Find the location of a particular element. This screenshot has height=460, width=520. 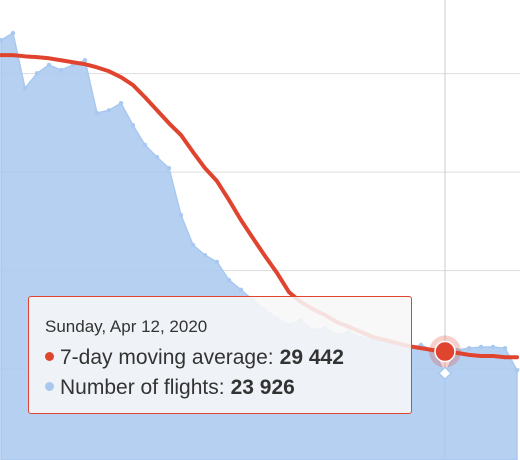

tooltip-row: Number of flights23 926 is located at coordinates (228, 388).